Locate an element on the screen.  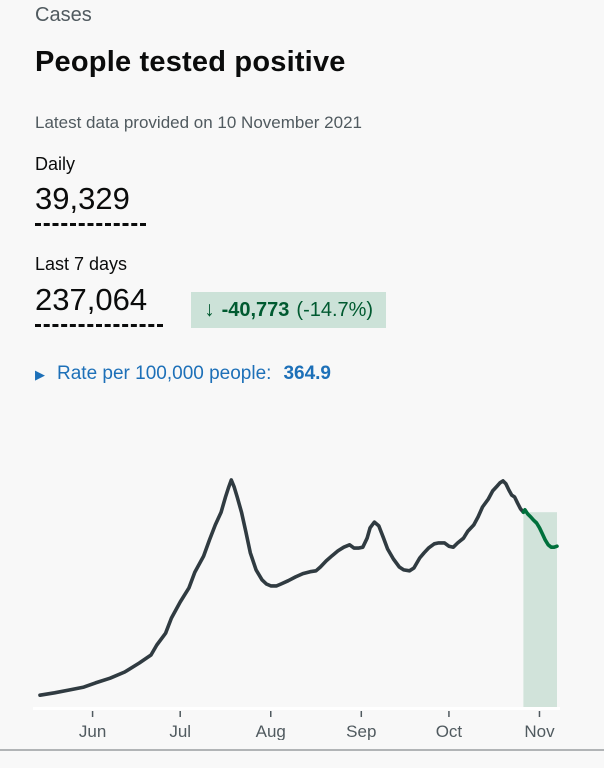
expand-triangle-icon: ▶ is located at coordinates (40, 374).